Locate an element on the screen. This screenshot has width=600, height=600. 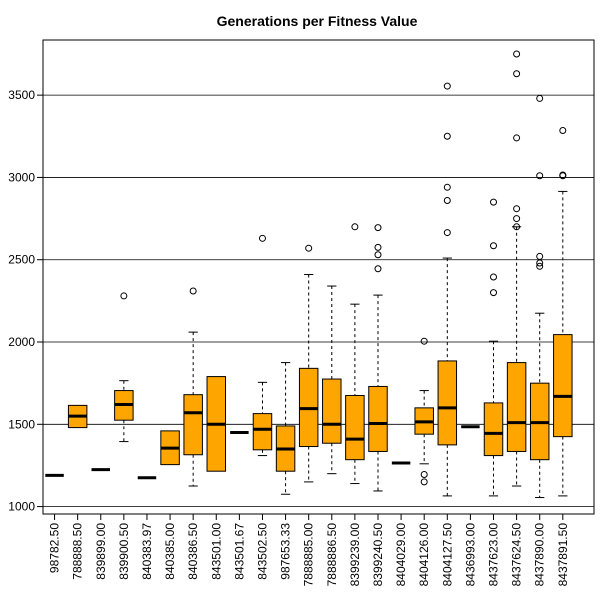
x-tick-label: 8399239.00 is located at coordinates (355, 555).